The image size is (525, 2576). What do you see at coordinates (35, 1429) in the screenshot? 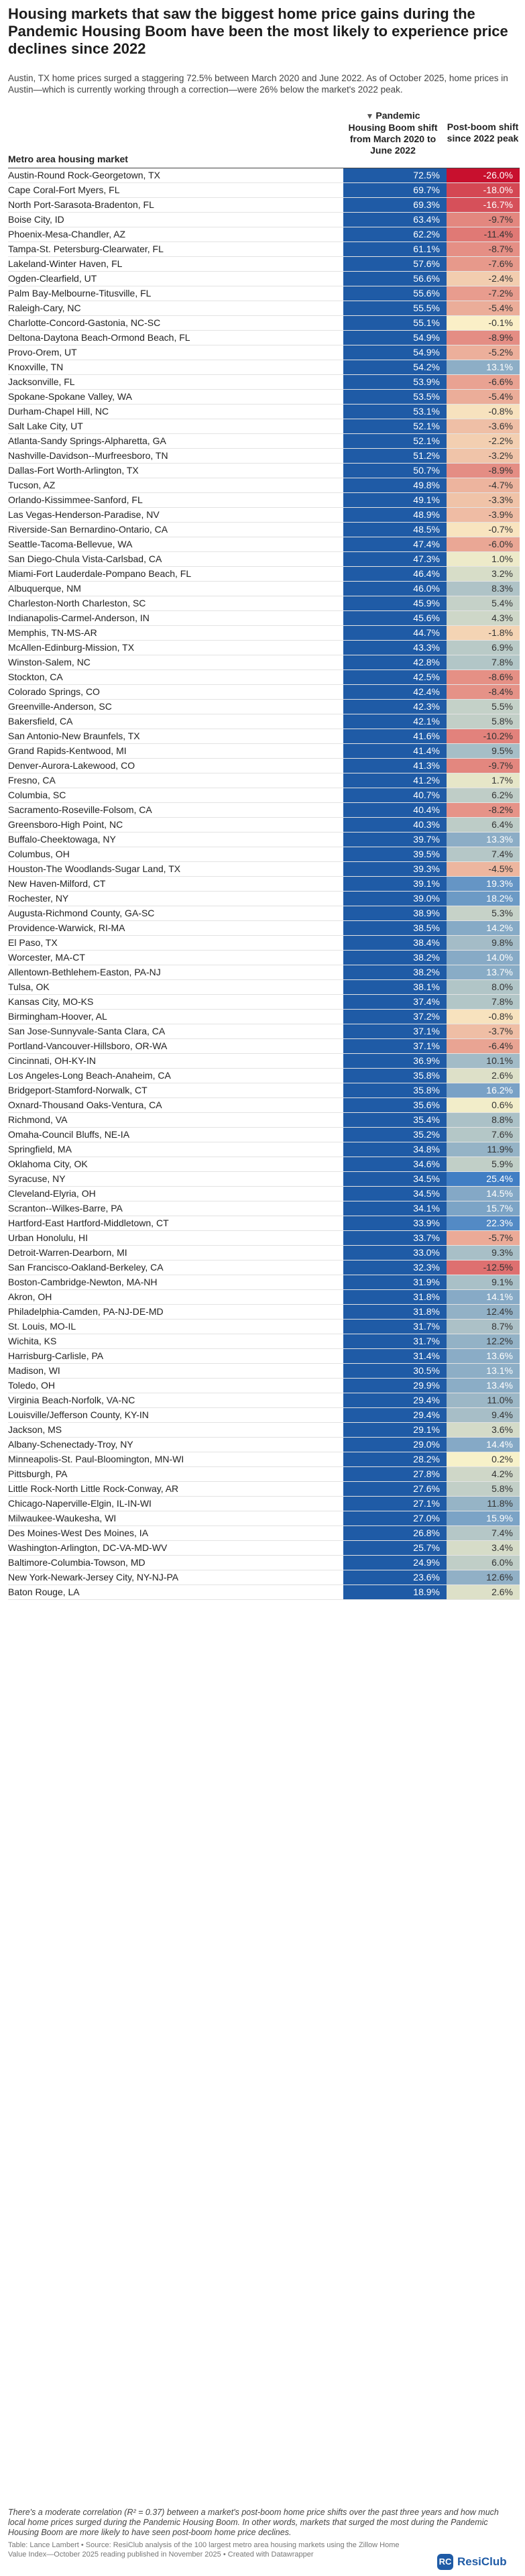
I see `market-name: Jackson, MS` at bounding box center [35, 1429].